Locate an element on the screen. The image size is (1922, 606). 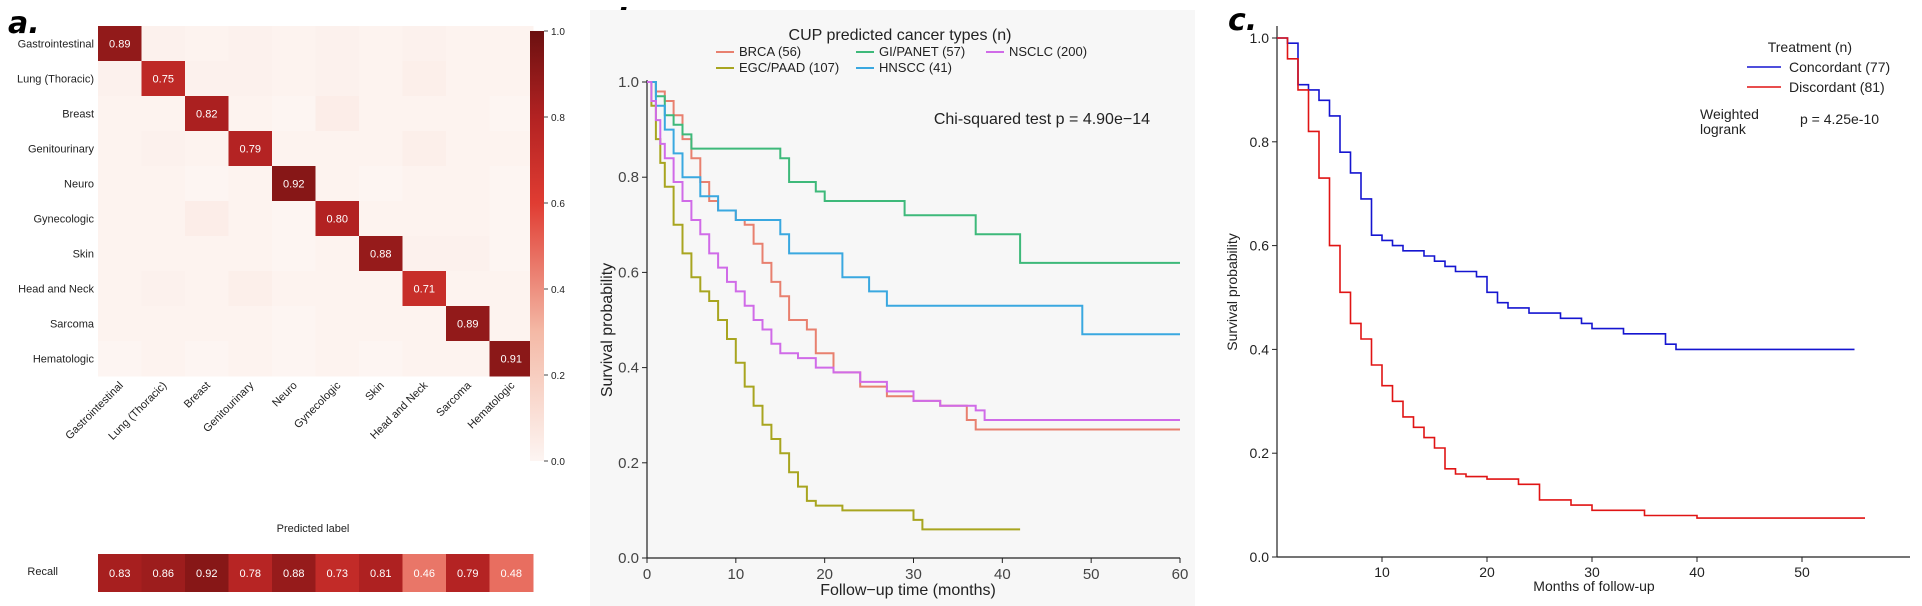
recall-cell-gynecologic is located at coordinates (337, 573).